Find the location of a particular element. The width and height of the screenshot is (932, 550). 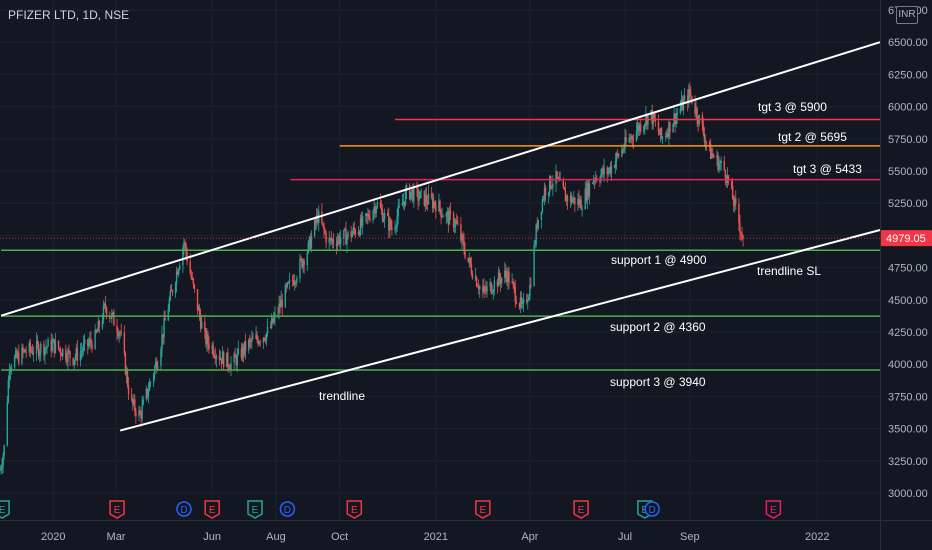

event-marker-letter: D is located at coordinates (183, 510).